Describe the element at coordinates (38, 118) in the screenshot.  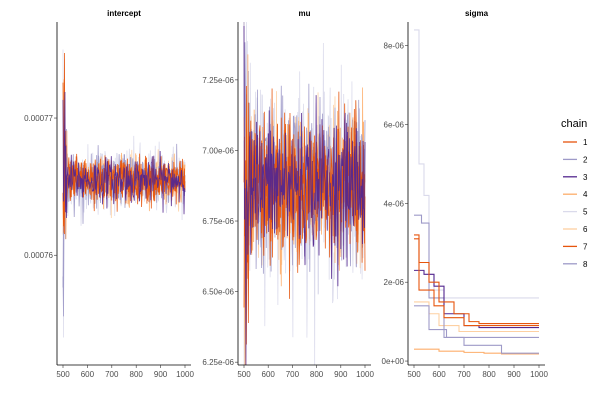
I see `y-tick-label: 0.00077` at that location.